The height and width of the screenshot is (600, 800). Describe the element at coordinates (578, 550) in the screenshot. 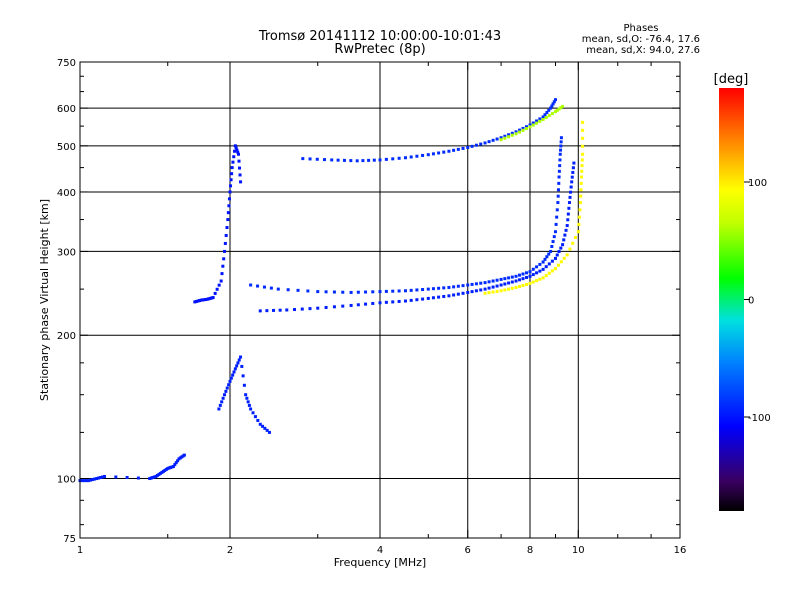

I see `x-tick-label: 10` at that location.